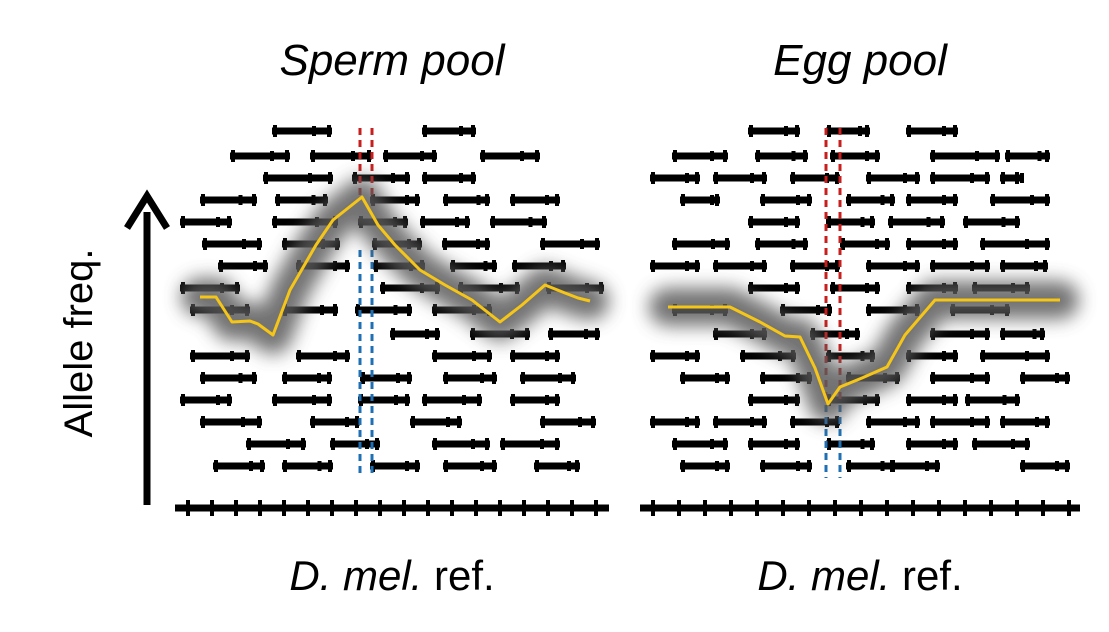 Image resolution: width=1109 pixels, height=632 pixels. Describe the element at coordinates (392, 60) in the screenshot. I see `panel-title: Sperm pool` at that location.